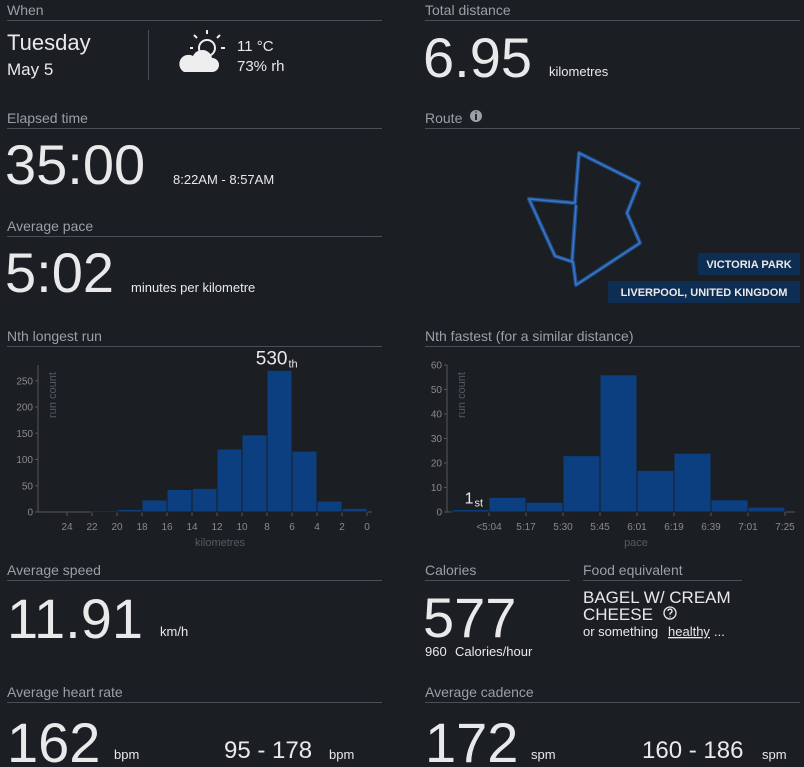  I want to click on y-tick-label: 20, so click(437, 464).